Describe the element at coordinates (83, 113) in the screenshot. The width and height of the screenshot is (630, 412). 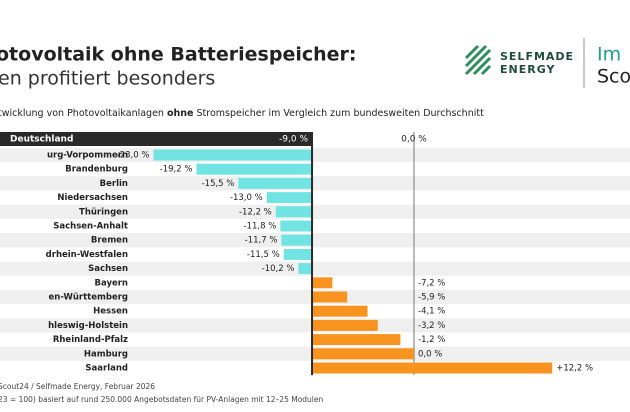
I see `subtitle-part: twicklung von Photovoltaikanlagen` at that location.